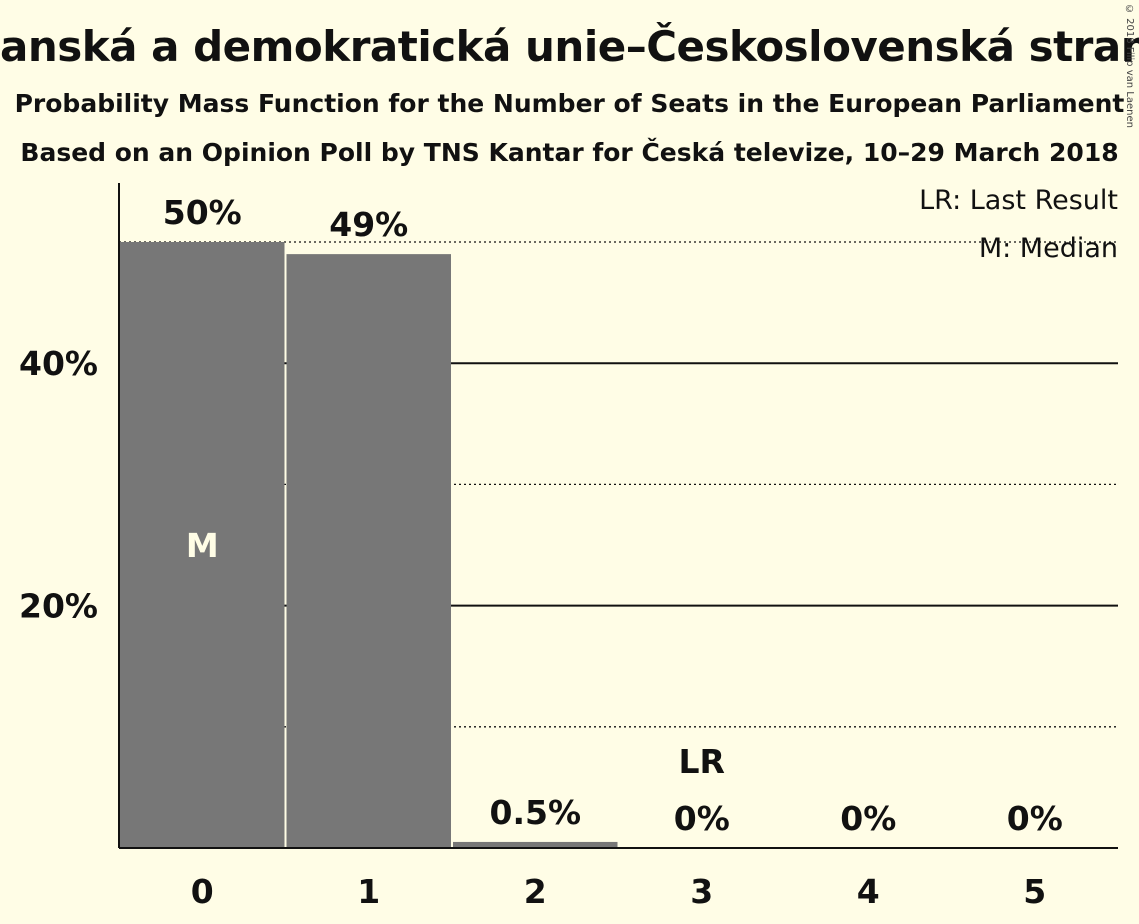 This screenshot has height=924, width=1139. What do you see at coordinates (535, 812) in the screenshot?
I see `data-label: 0.5%` at bounding box center [535, 812].